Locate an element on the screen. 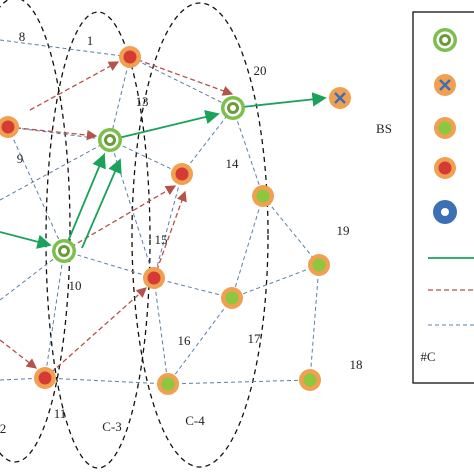 The image size is (474, 474). cluster-label: C-4 is located at coordinates (195, 420).